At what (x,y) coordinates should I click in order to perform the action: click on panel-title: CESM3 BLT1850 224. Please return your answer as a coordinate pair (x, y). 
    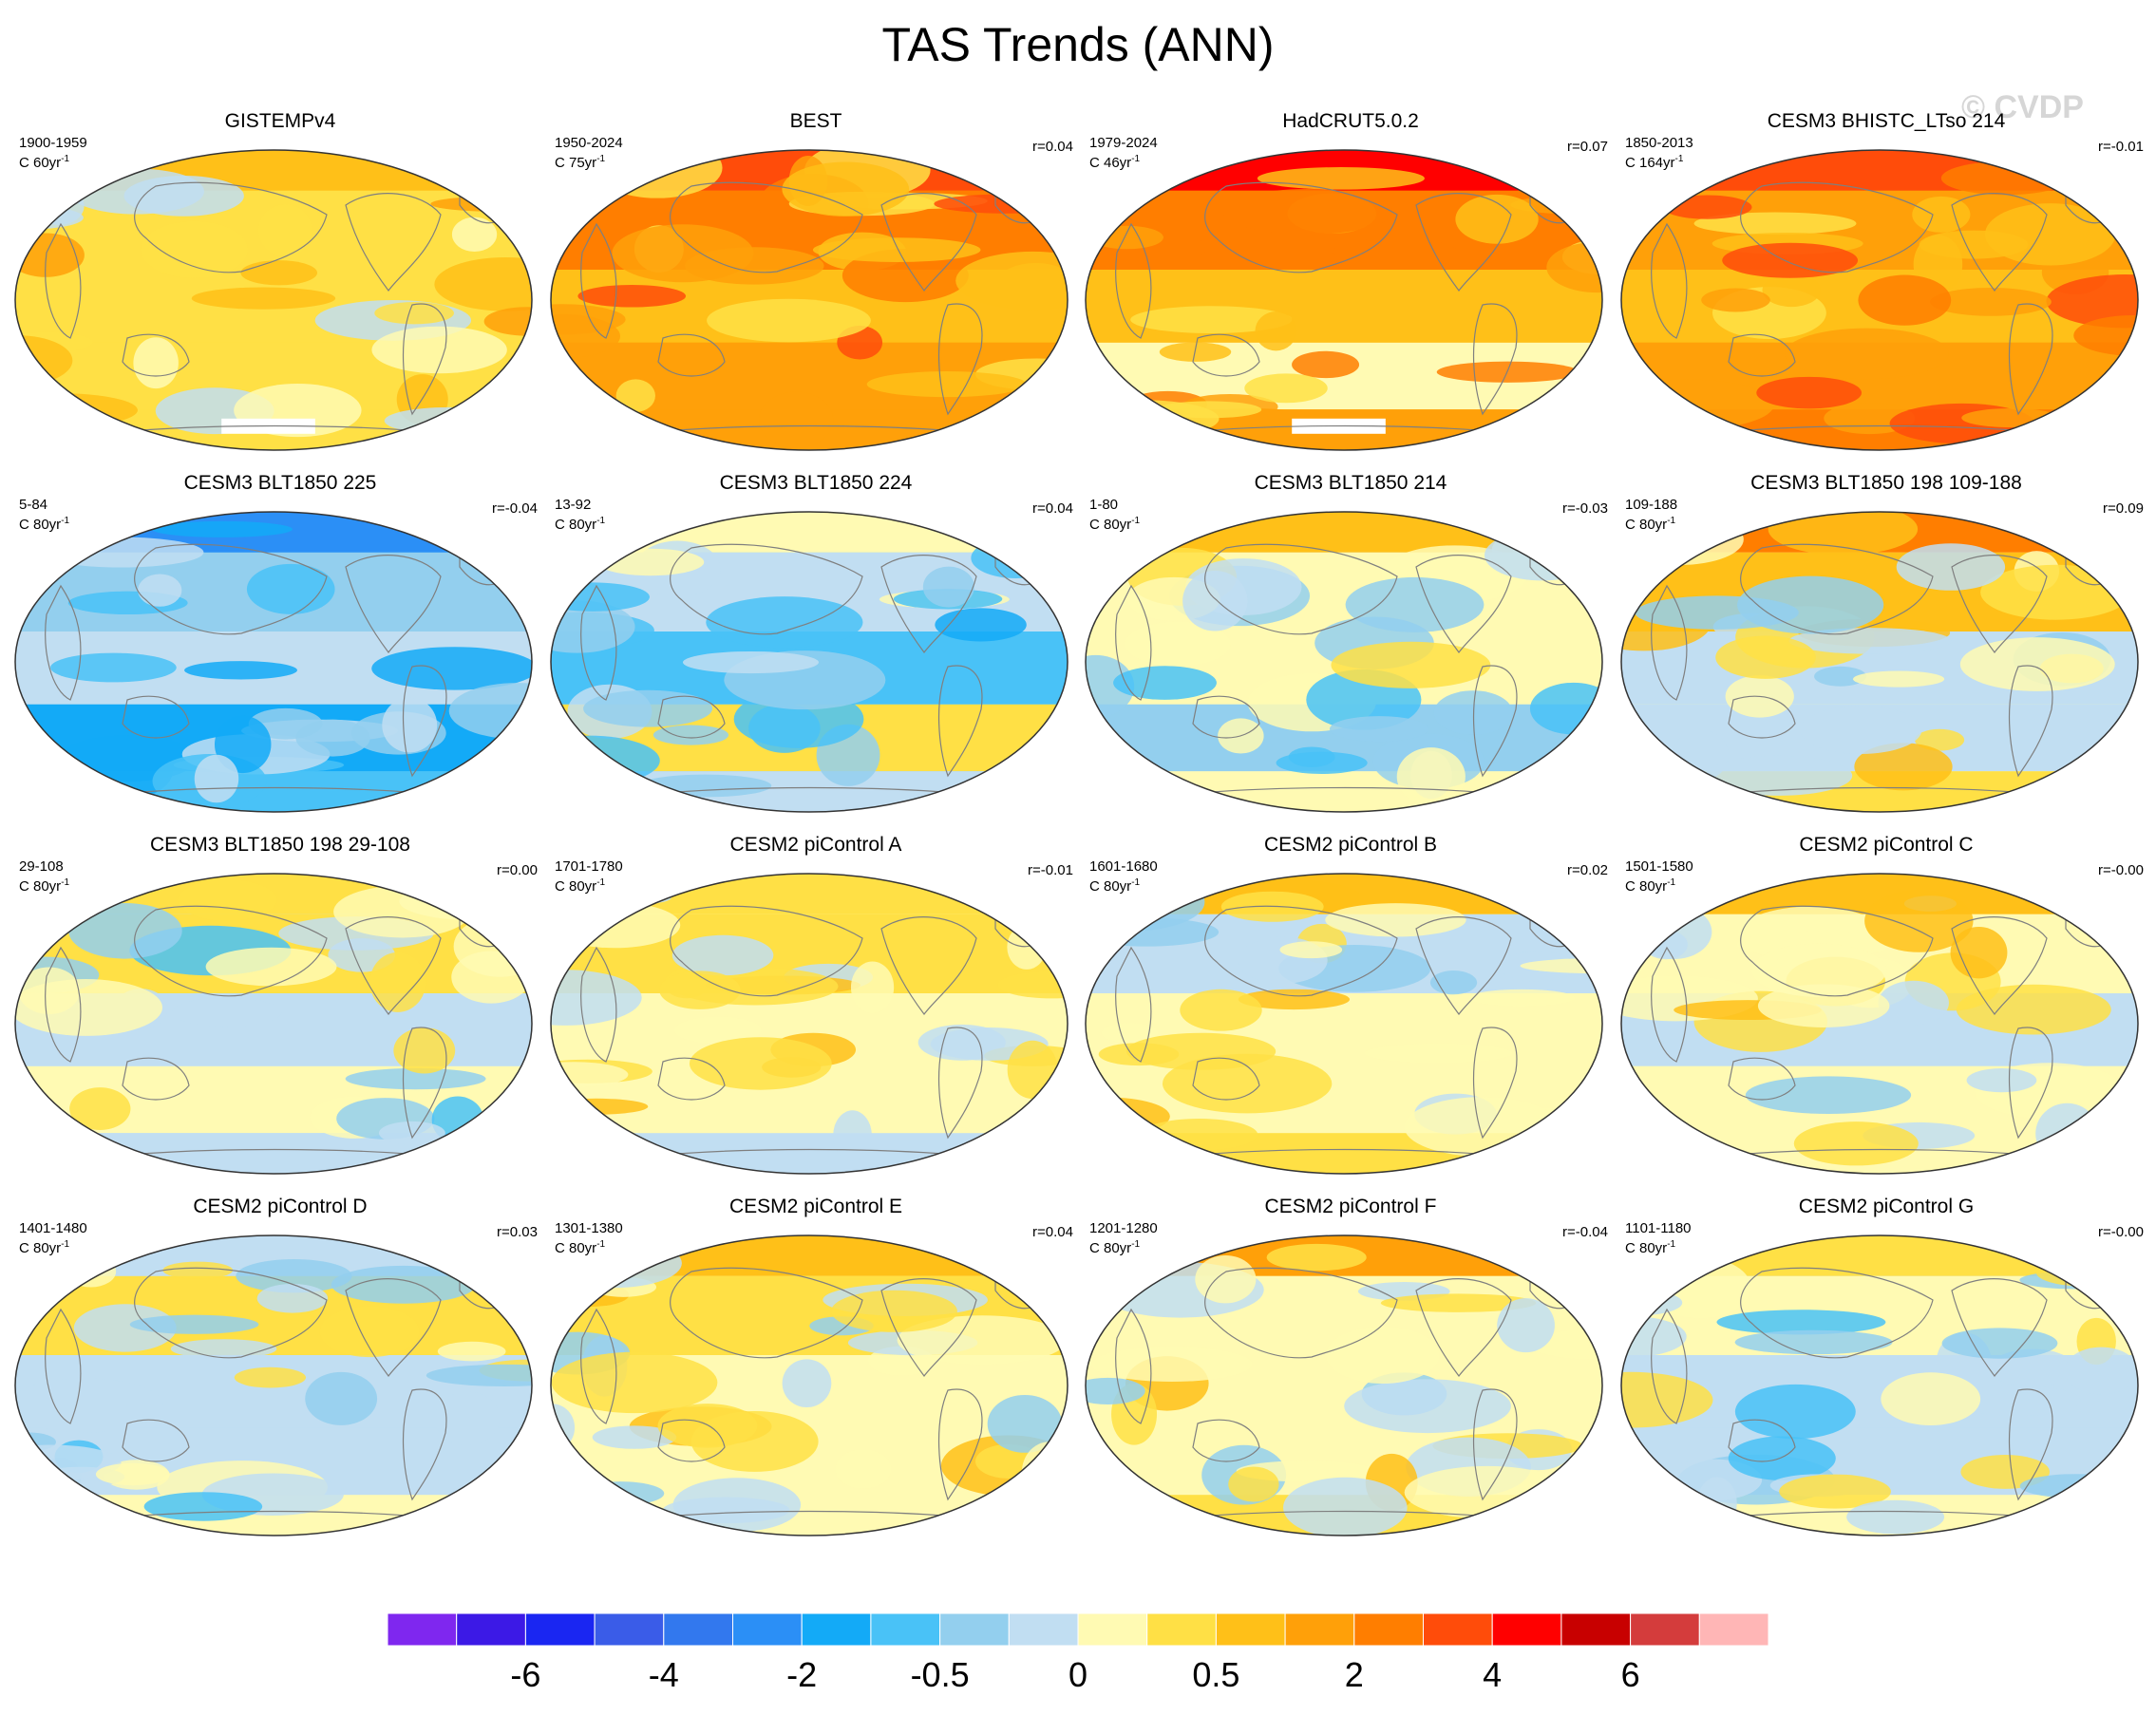
    Looking at the image, I should click on (816, 483).